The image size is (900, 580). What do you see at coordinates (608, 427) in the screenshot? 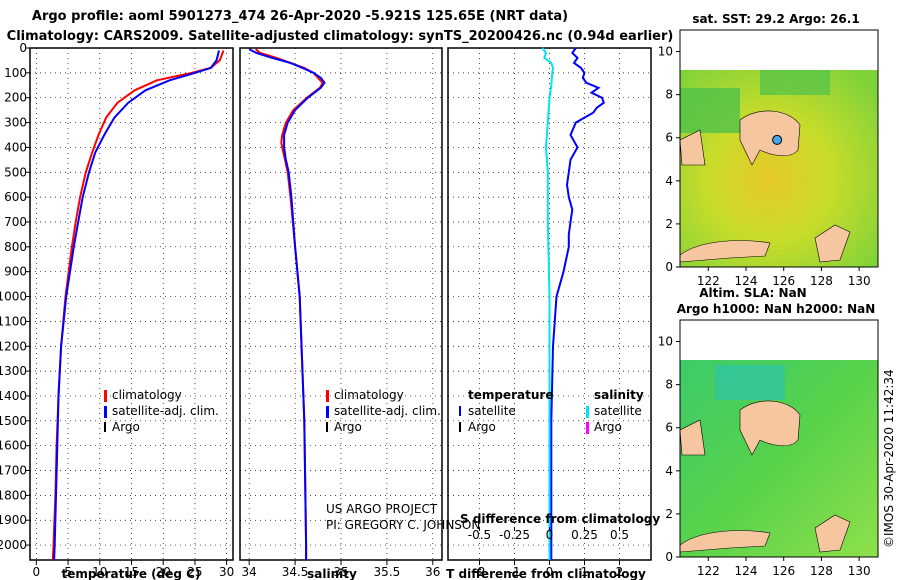
I see `legend-label-sal-argo: Argo` at bounding box center [608, 427].